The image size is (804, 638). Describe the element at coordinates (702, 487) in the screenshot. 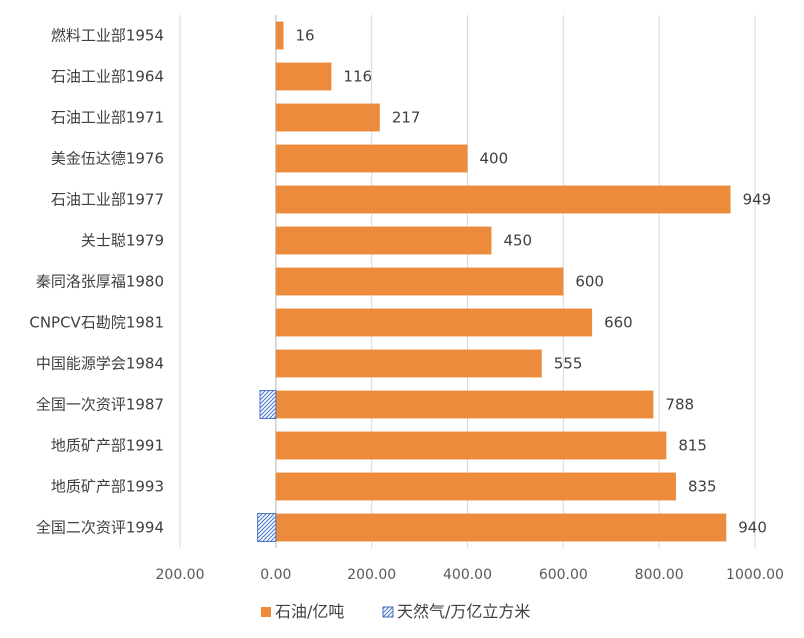

I see `data-label-oil: 835` at that location.